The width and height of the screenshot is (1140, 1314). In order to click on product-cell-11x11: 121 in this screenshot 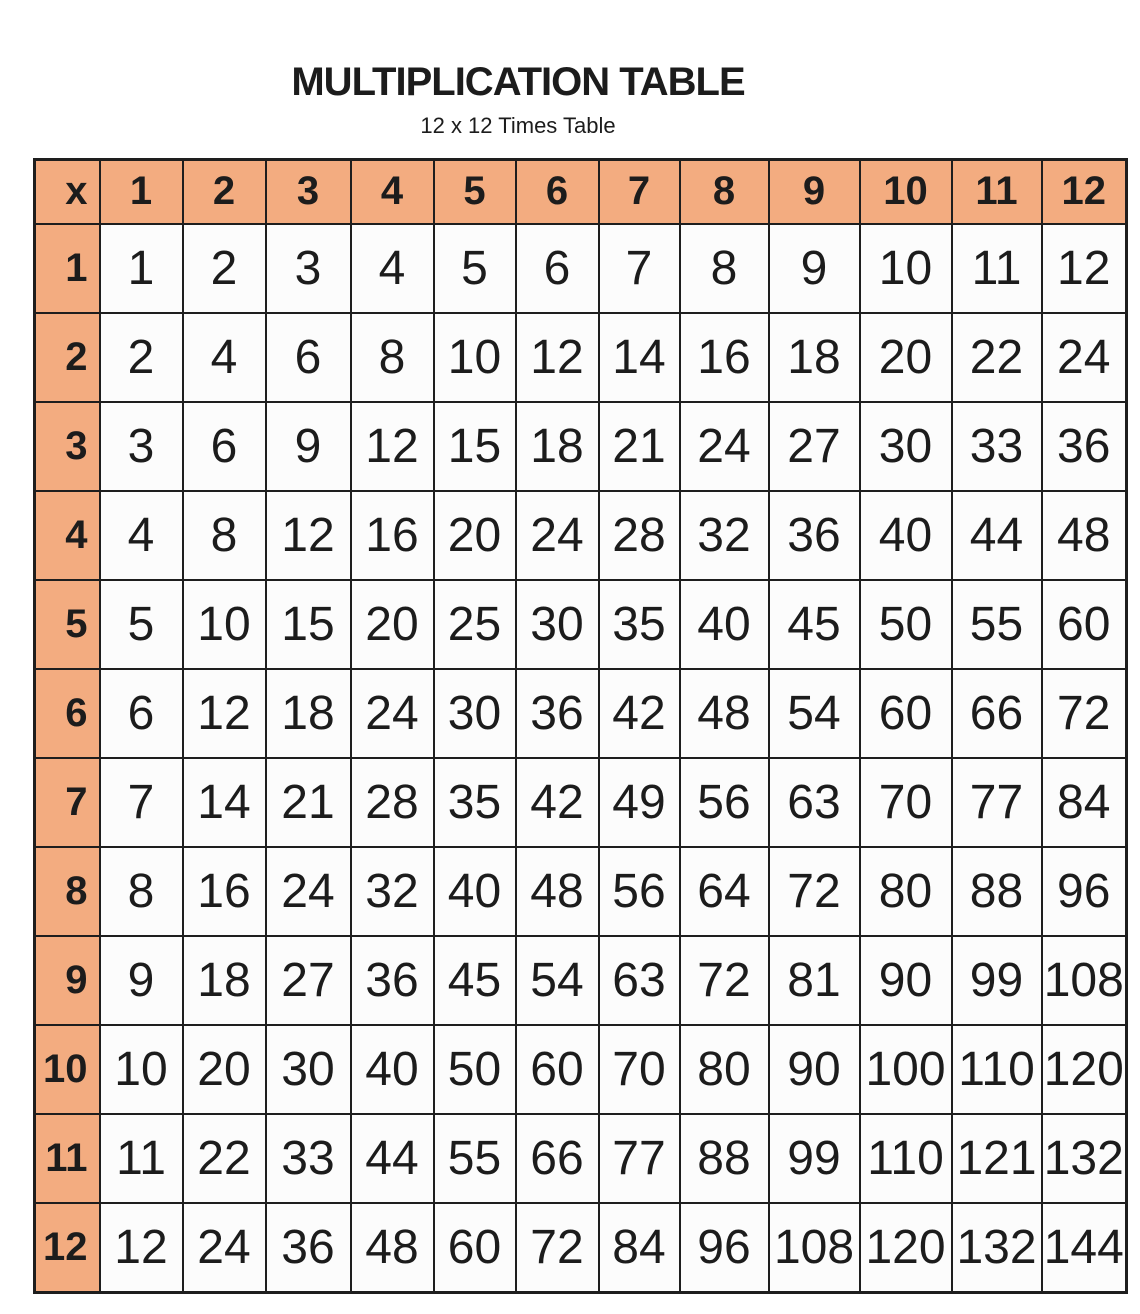, I will do `click(996, 1159)`.